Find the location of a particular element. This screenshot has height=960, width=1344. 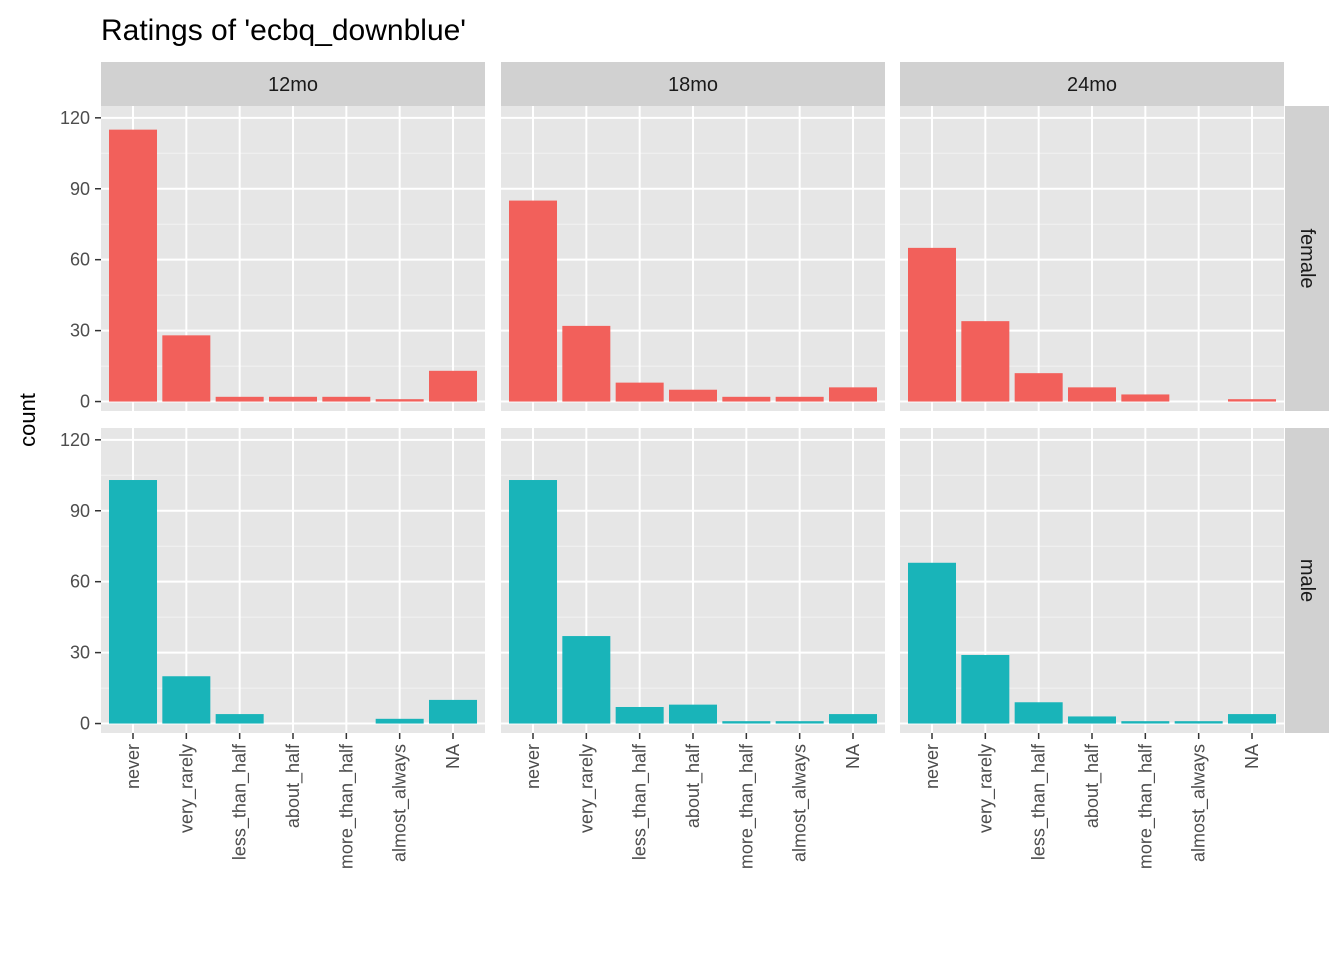

panel-male-24mo is located at coordinates (1092, 580).